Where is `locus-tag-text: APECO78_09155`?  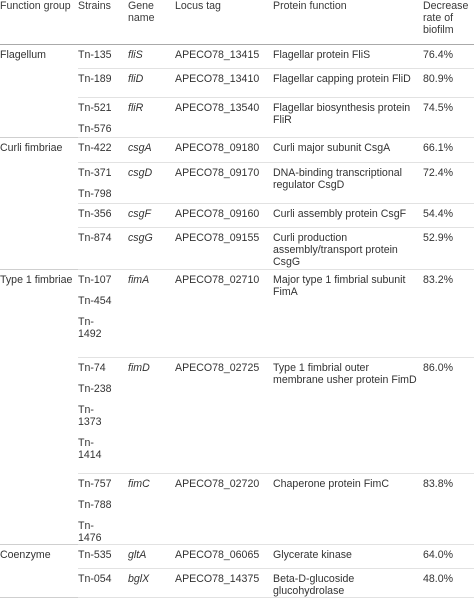 locus-tag-text: APECO78_09155 is located at coordinates (217, 237).